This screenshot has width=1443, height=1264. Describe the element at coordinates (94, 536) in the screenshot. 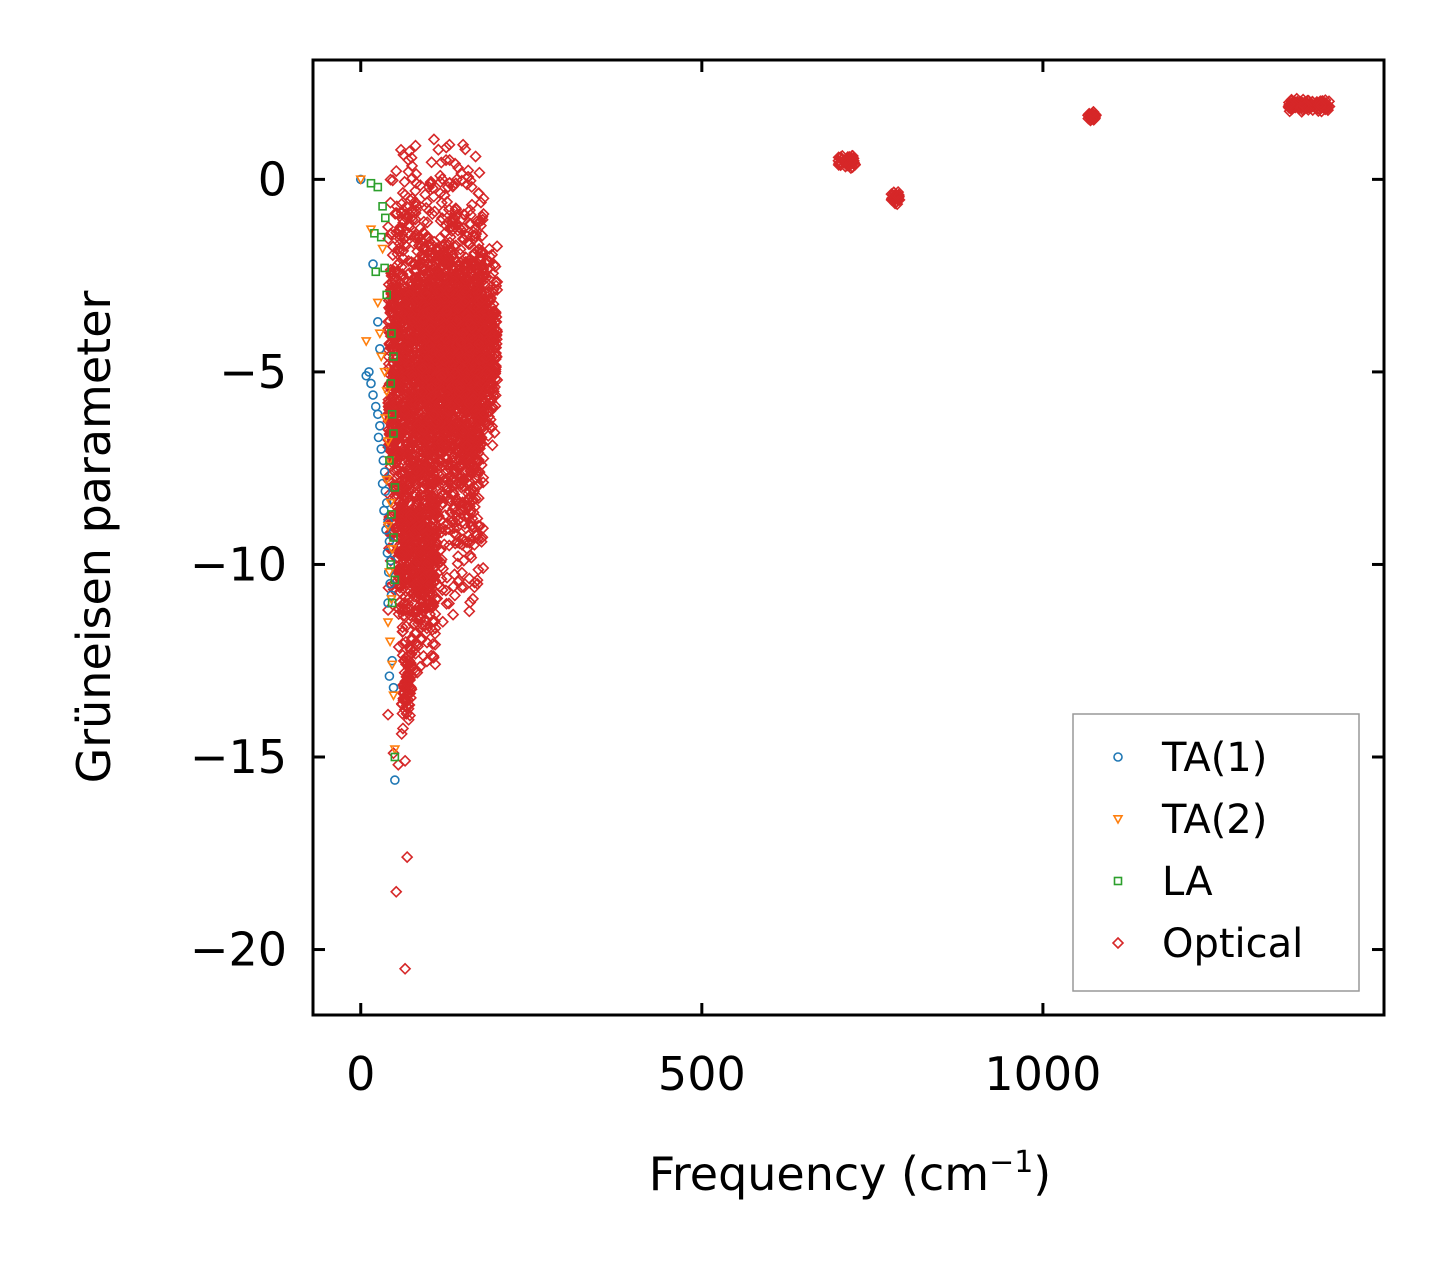

I see `y-axis-title: Grüneisen parameter` at that location.